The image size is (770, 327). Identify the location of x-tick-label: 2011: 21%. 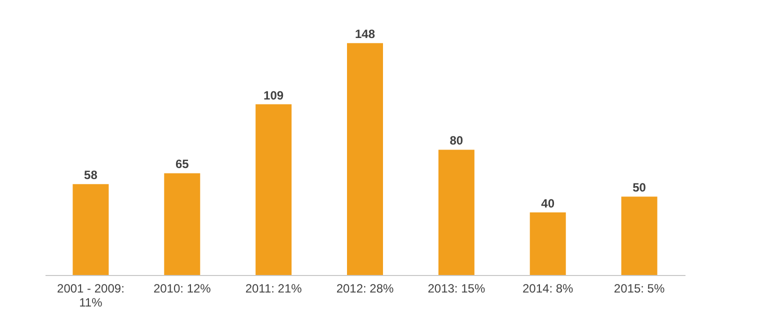
(273, 289).